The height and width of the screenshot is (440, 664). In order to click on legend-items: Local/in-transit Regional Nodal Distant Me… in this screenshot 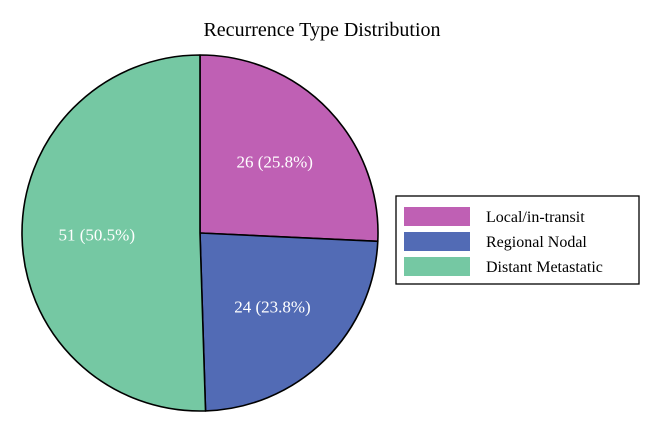, I will do `click(503, 241)`.